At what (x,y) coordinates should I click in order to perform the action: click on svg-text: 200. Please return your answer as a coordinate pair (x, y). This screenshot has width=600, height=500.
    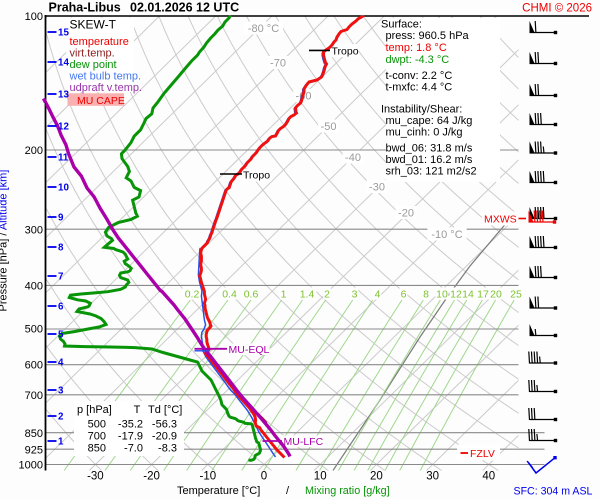
    Looking at the image, I should click on (34, 151).